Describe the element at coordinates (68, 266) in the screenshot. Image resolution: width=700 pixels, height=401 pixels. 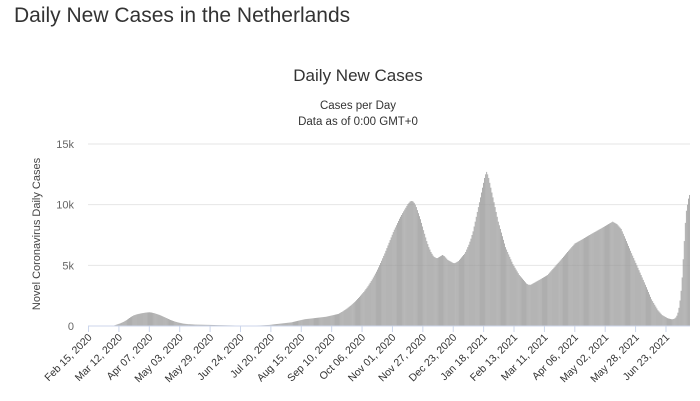
I see `y-tick-label: 5k` at that location.